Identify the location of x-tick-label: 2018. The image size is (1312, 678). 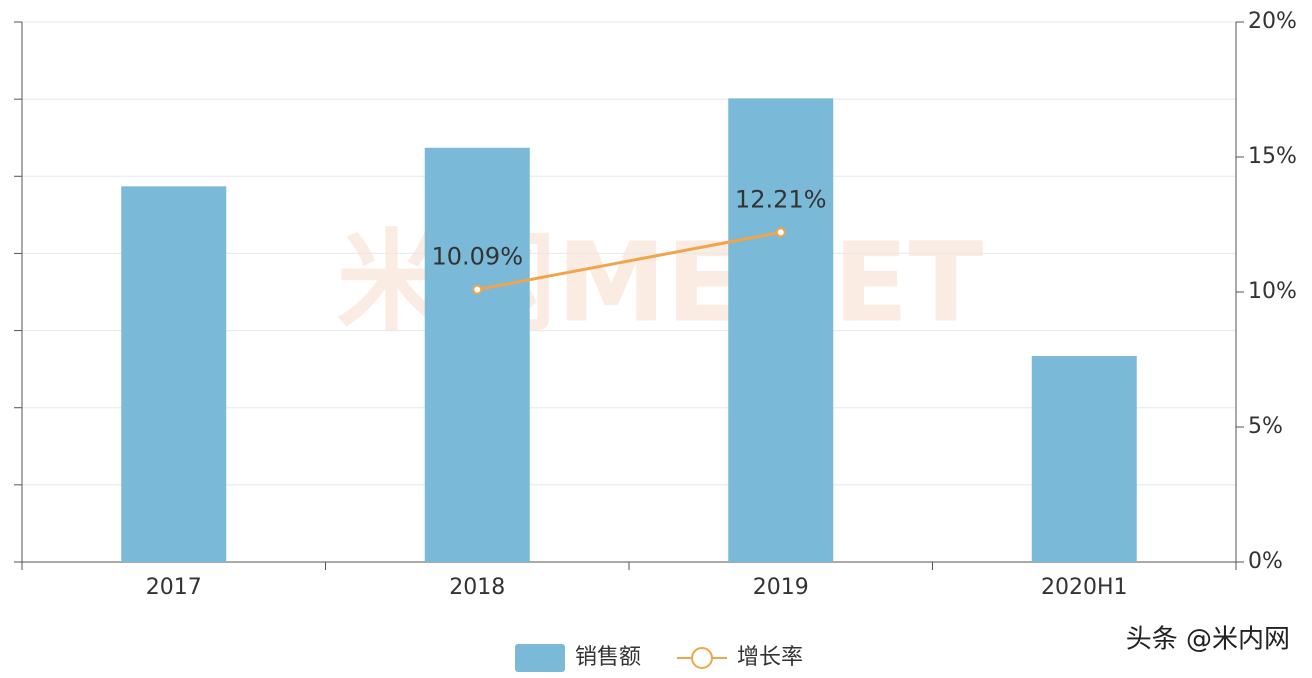
(477, 587).